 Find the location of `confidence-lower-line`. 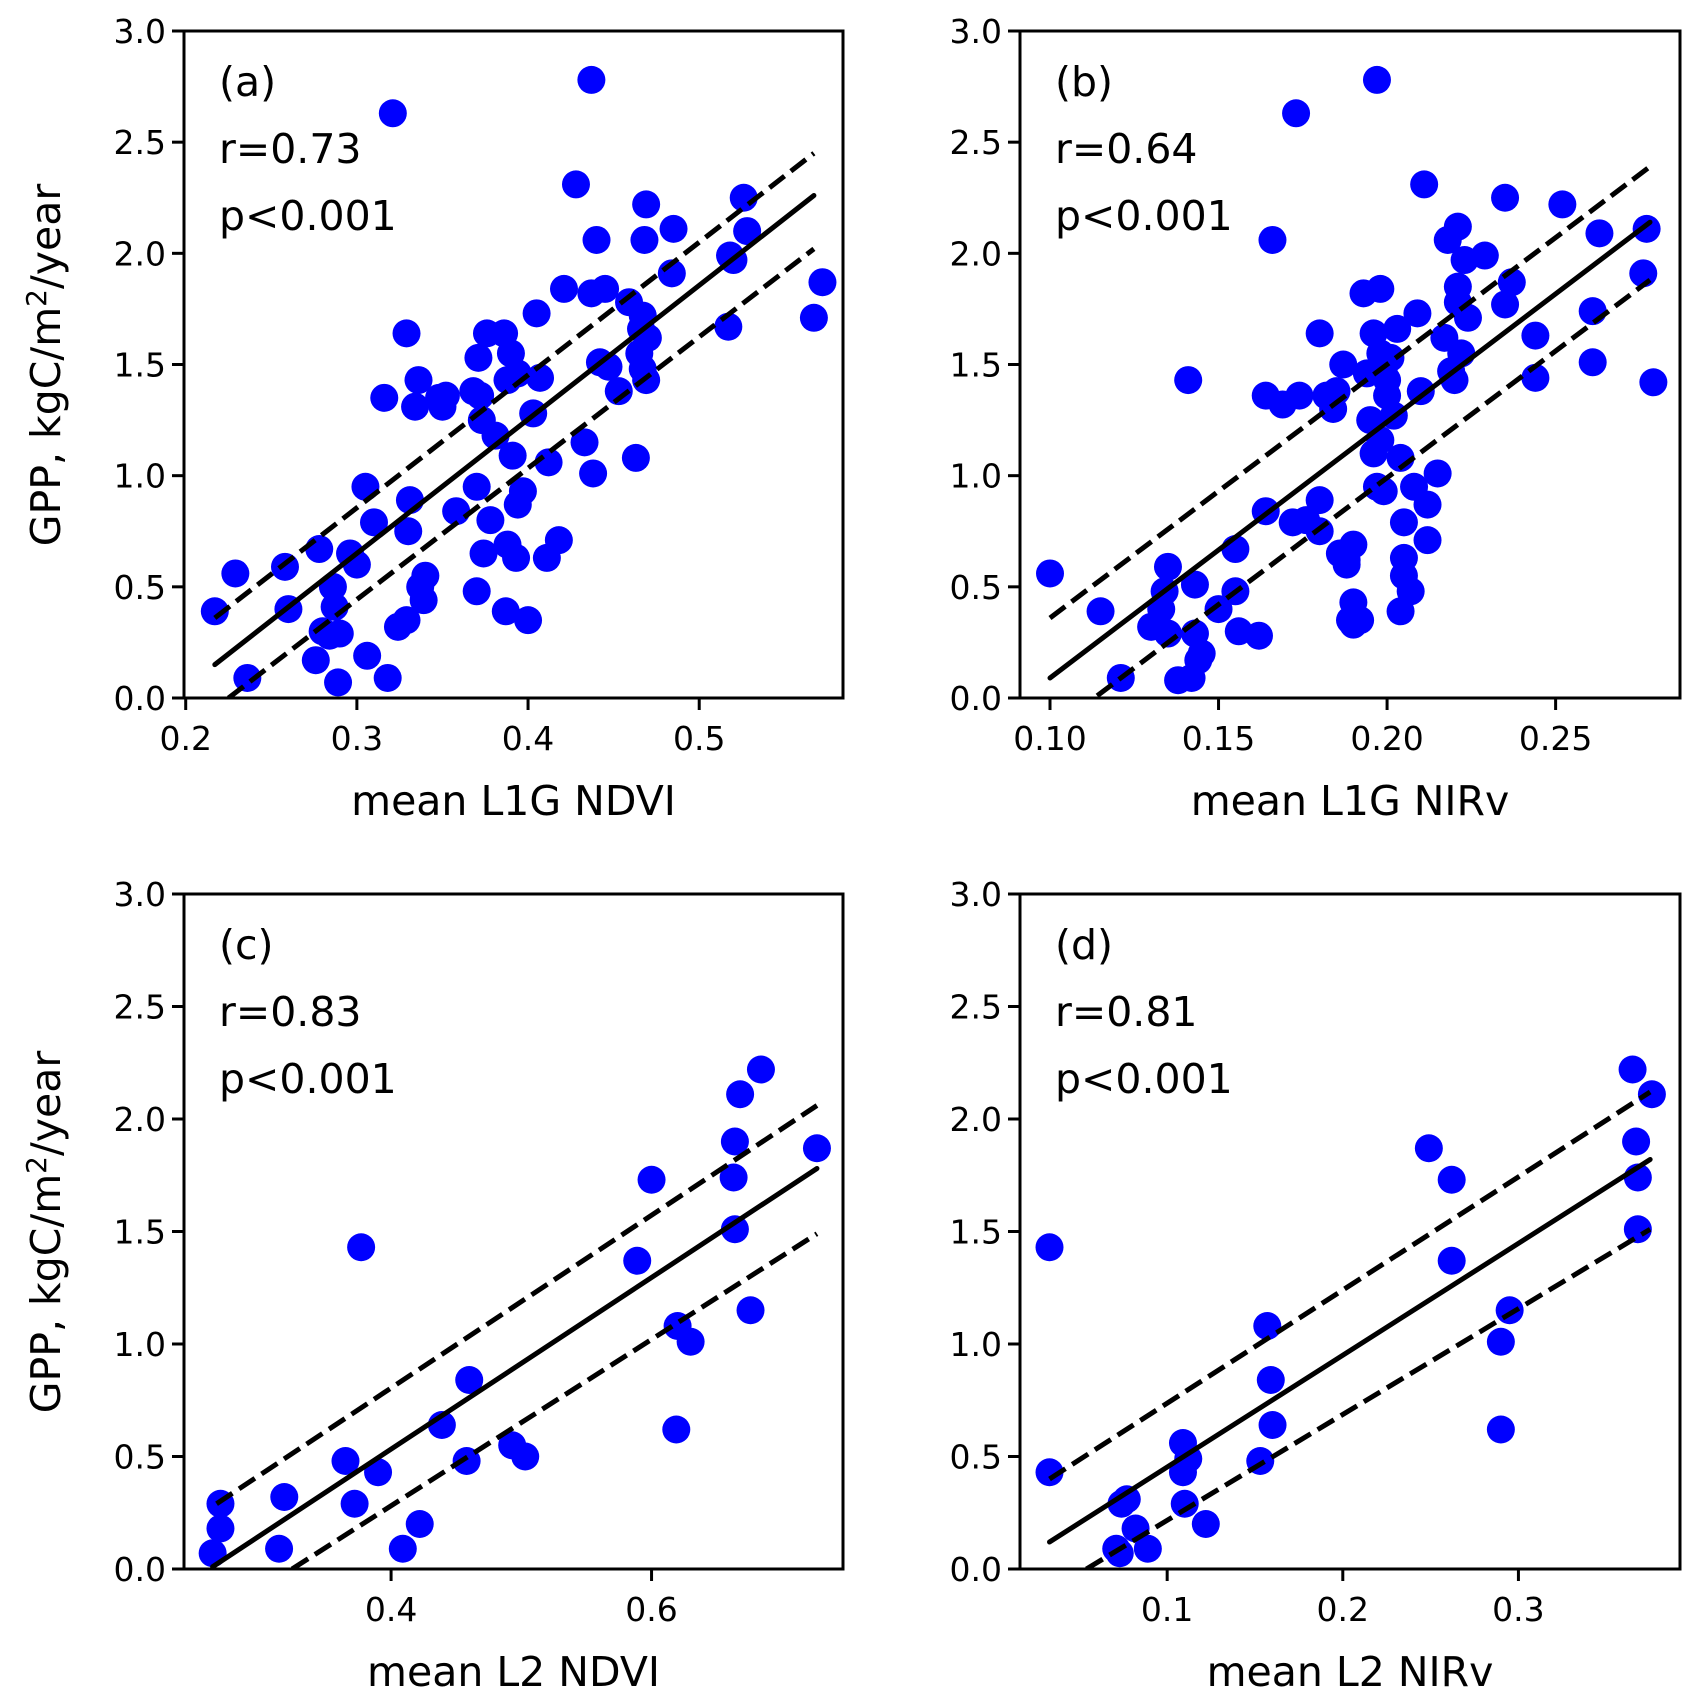

confidence-lower-line is located at coordinates (521, 472).